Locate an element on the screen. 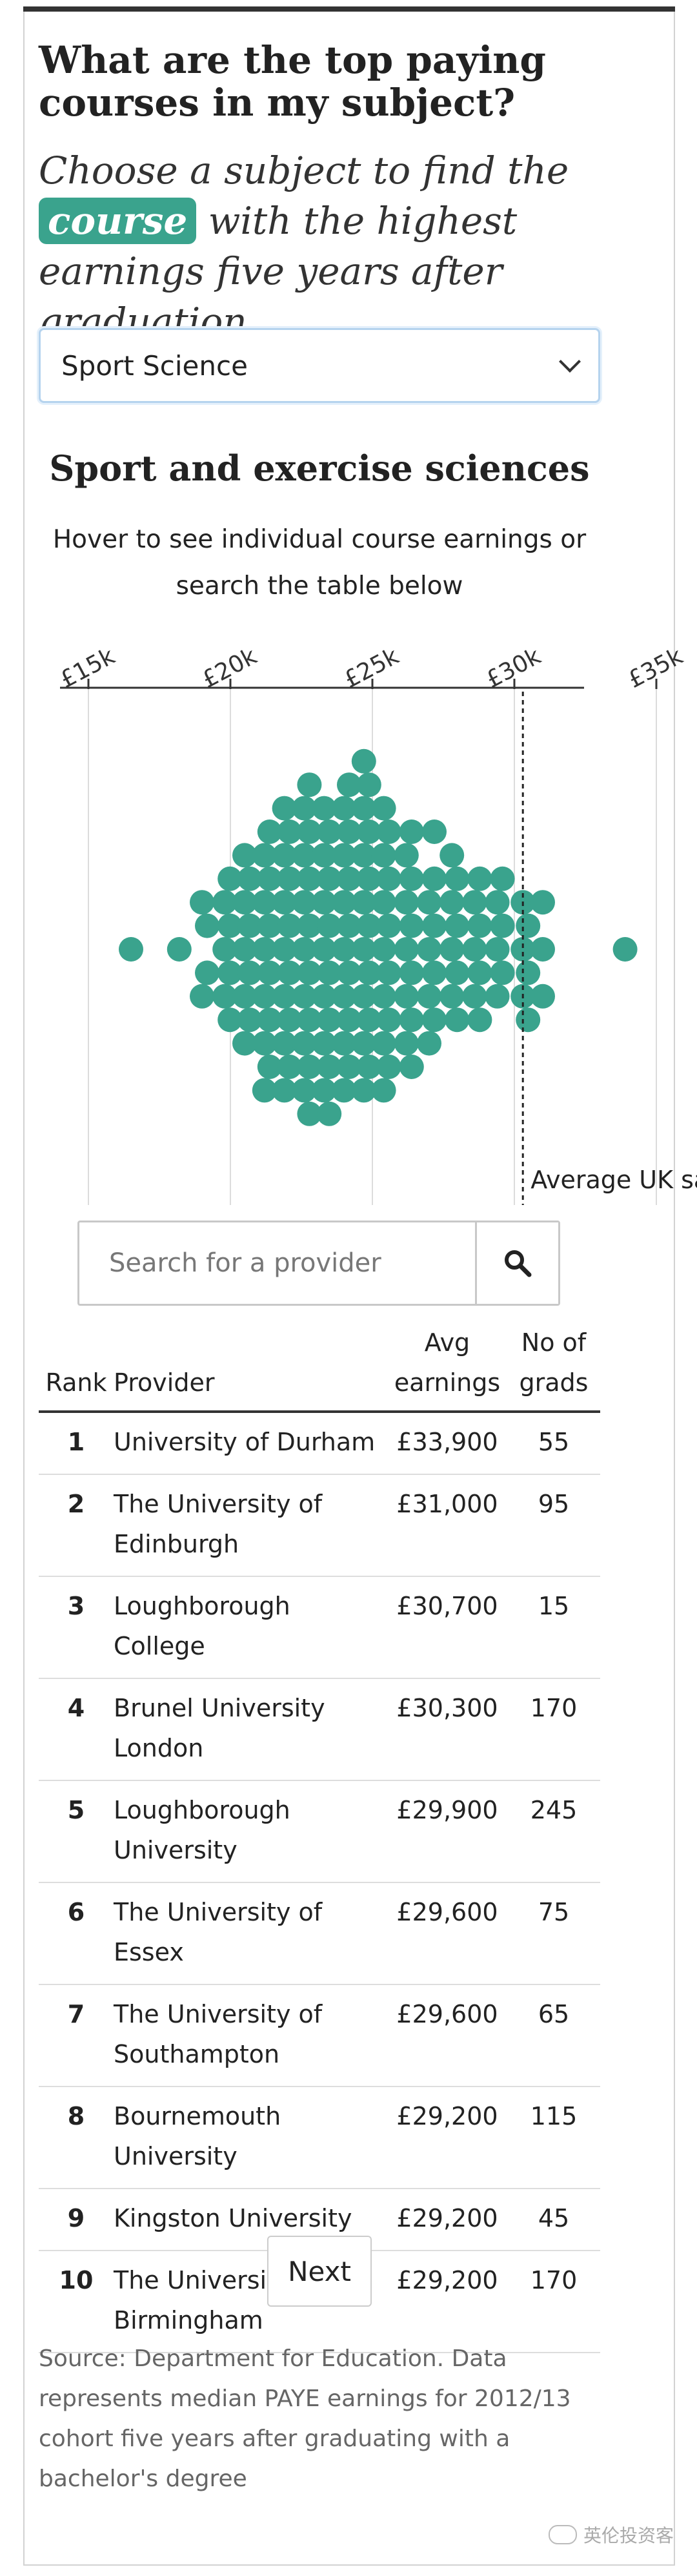 Image resolution: width=697 pixels, height=2576 pixels. subject-select: Sport Science is located at coordinates (319, 365).